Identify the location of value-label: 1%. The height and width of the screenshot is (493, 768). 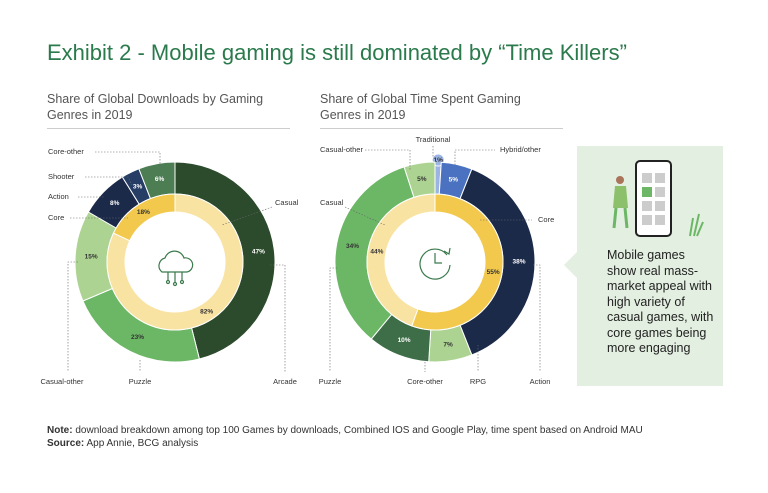
(439, 160).